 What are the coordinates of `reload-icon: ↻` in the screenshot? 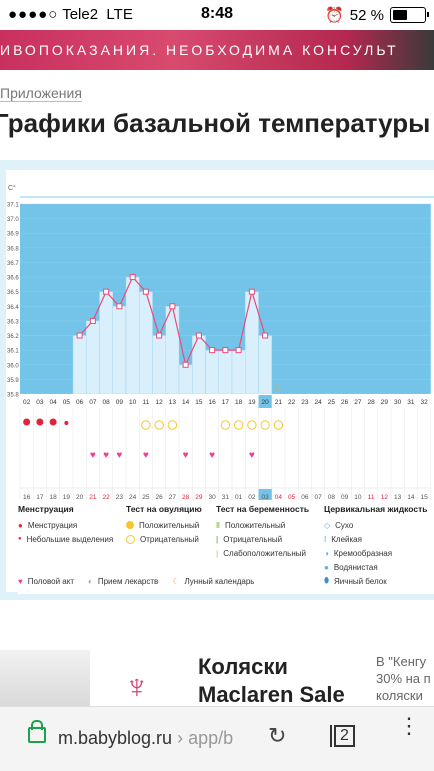 It's located at (277, 735).